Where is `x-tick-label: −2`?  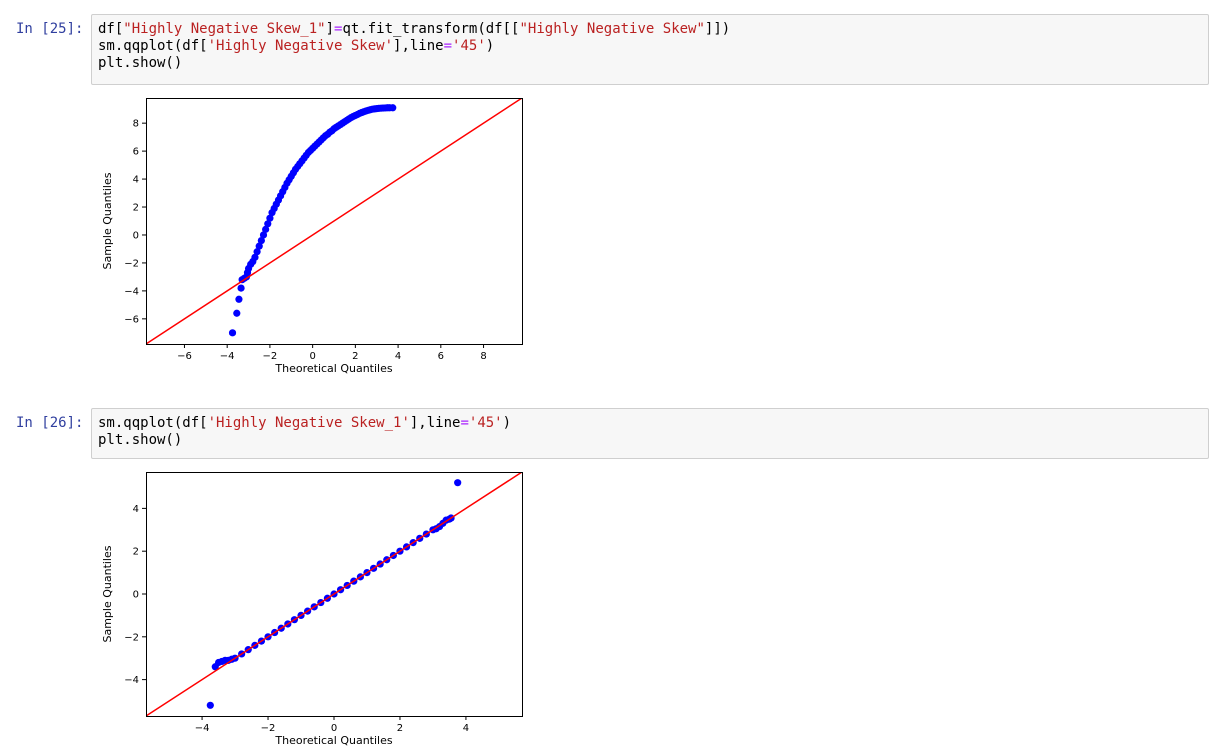
x-tick-label: −2 is located at coordinates (270, 356).